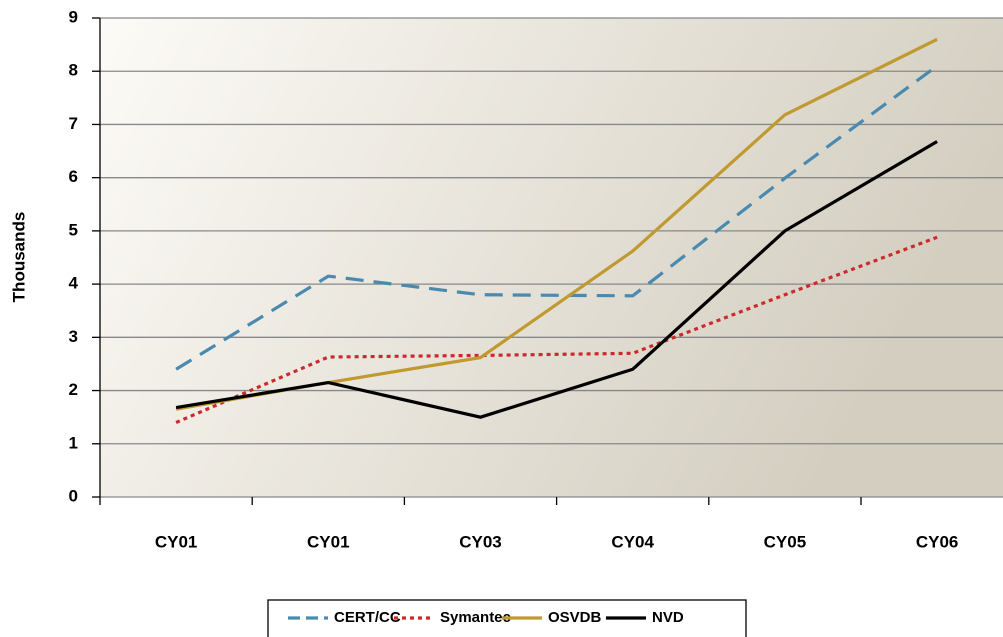 The width and height of the screenshot is (1003, 637). I want to click on y-tick-label: 8, so click(73, 70).